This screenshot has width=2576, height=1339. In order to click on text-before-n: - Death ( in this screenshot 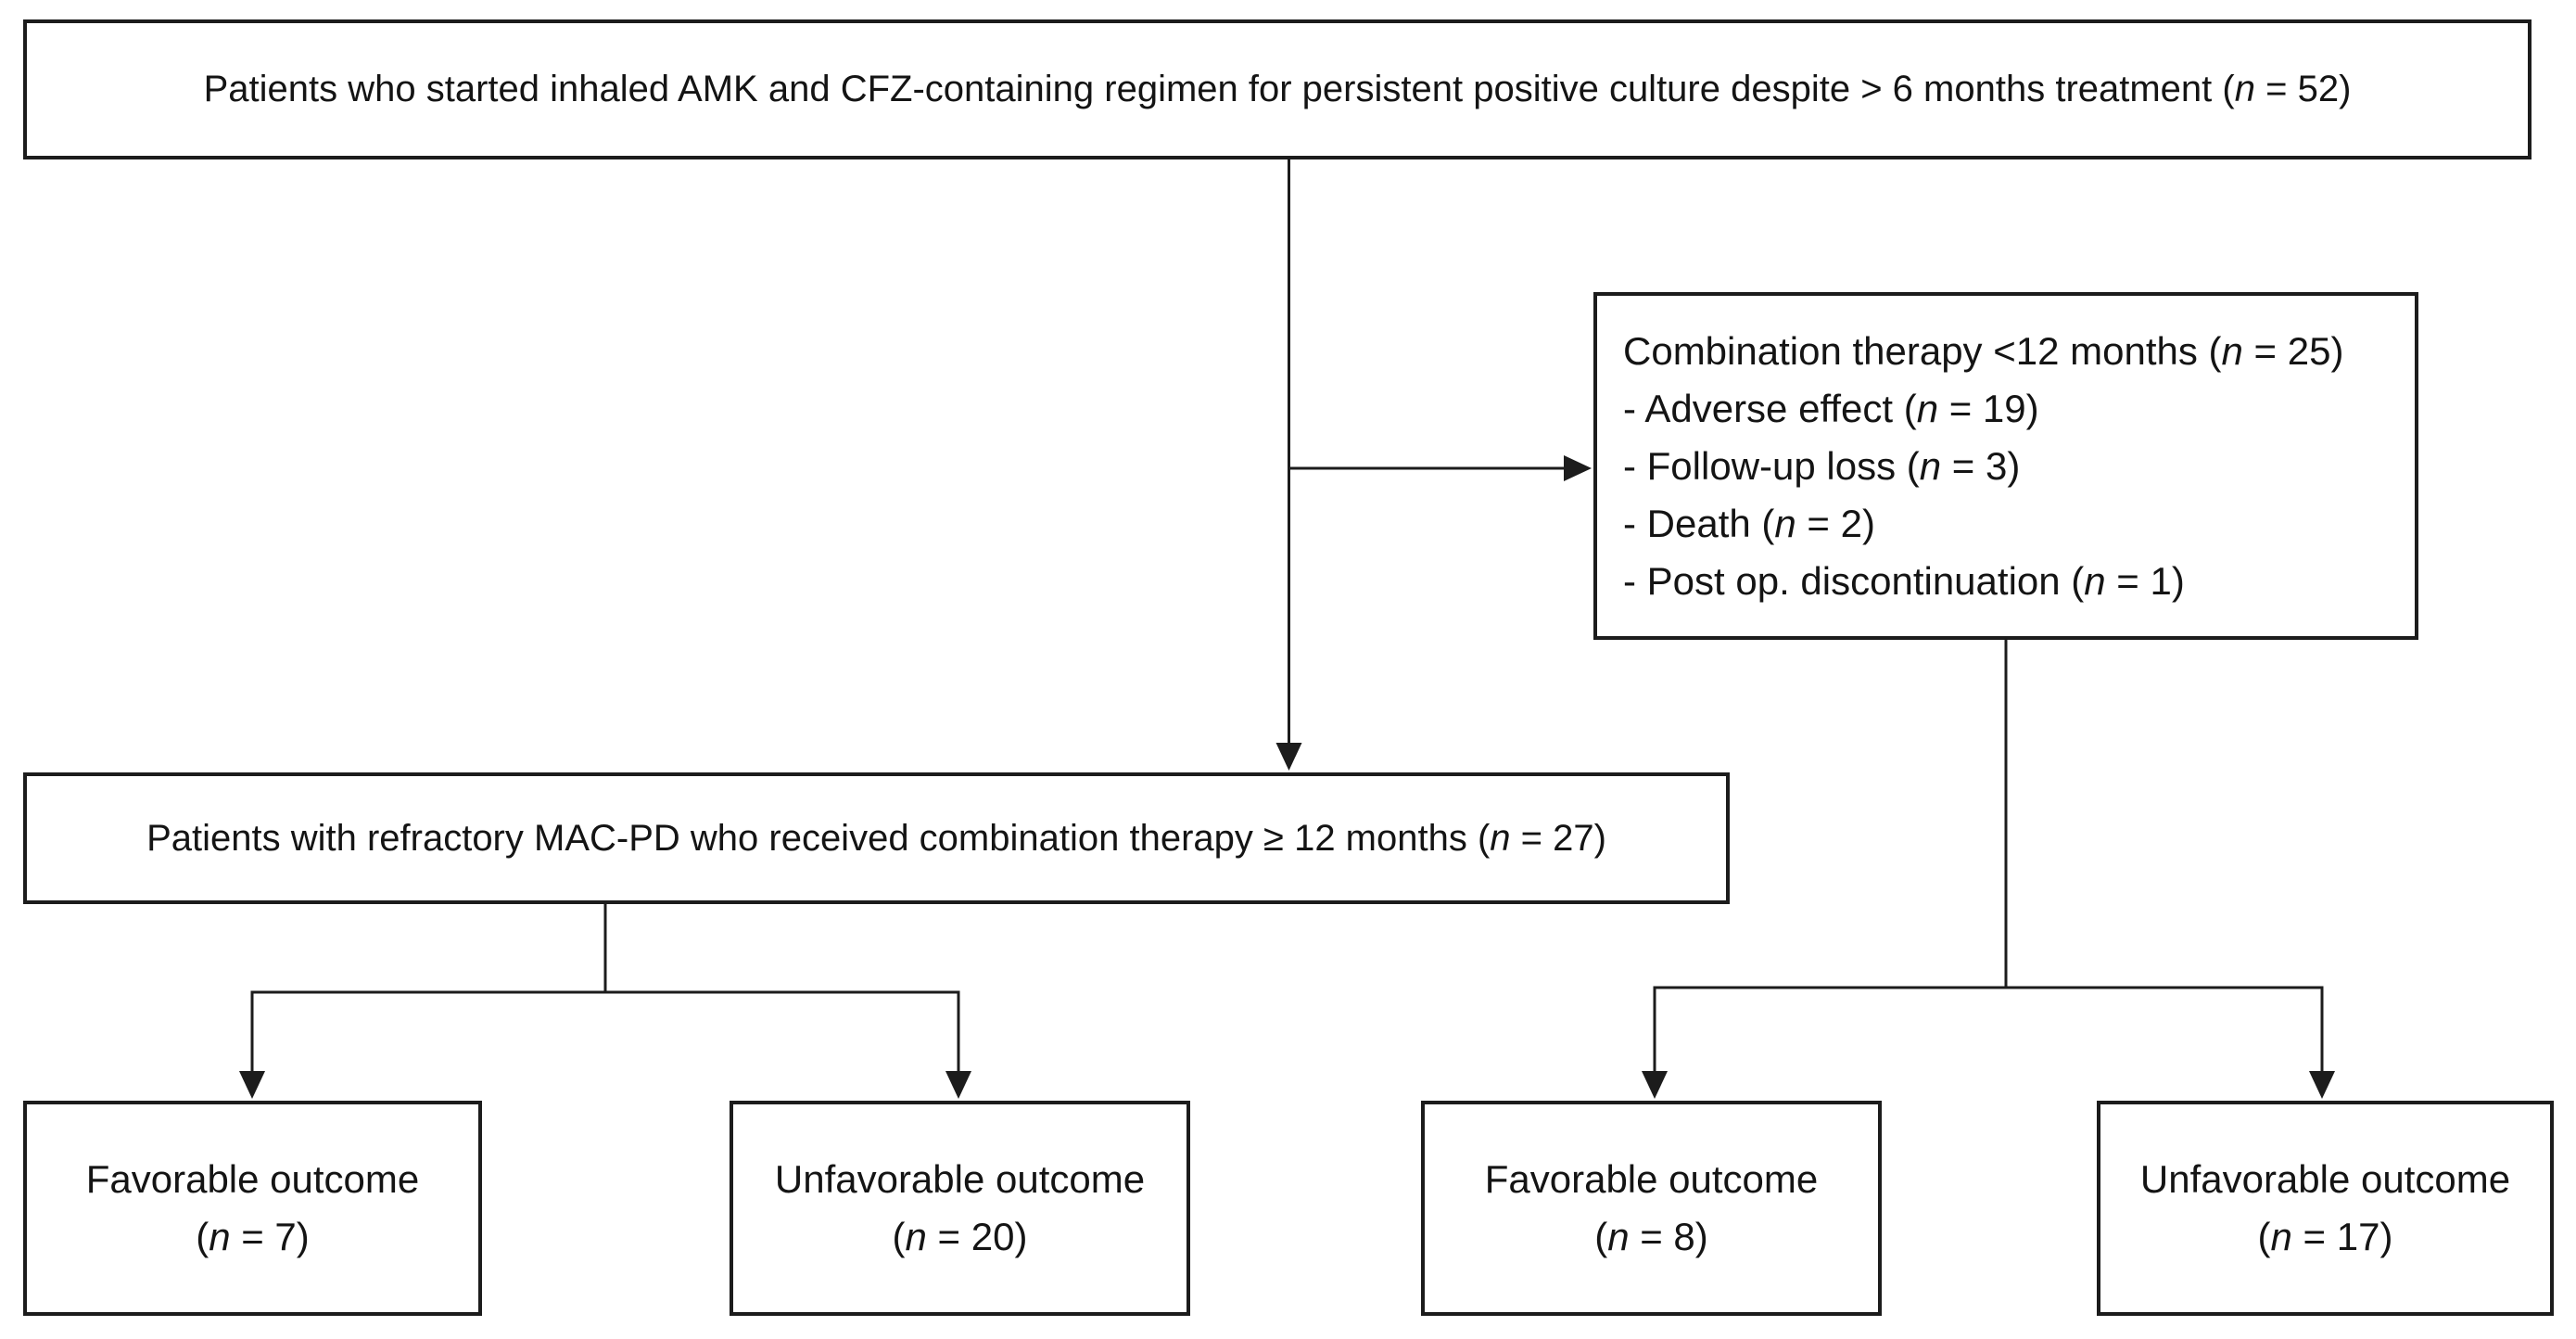, I will do `click(1699, 523)`.